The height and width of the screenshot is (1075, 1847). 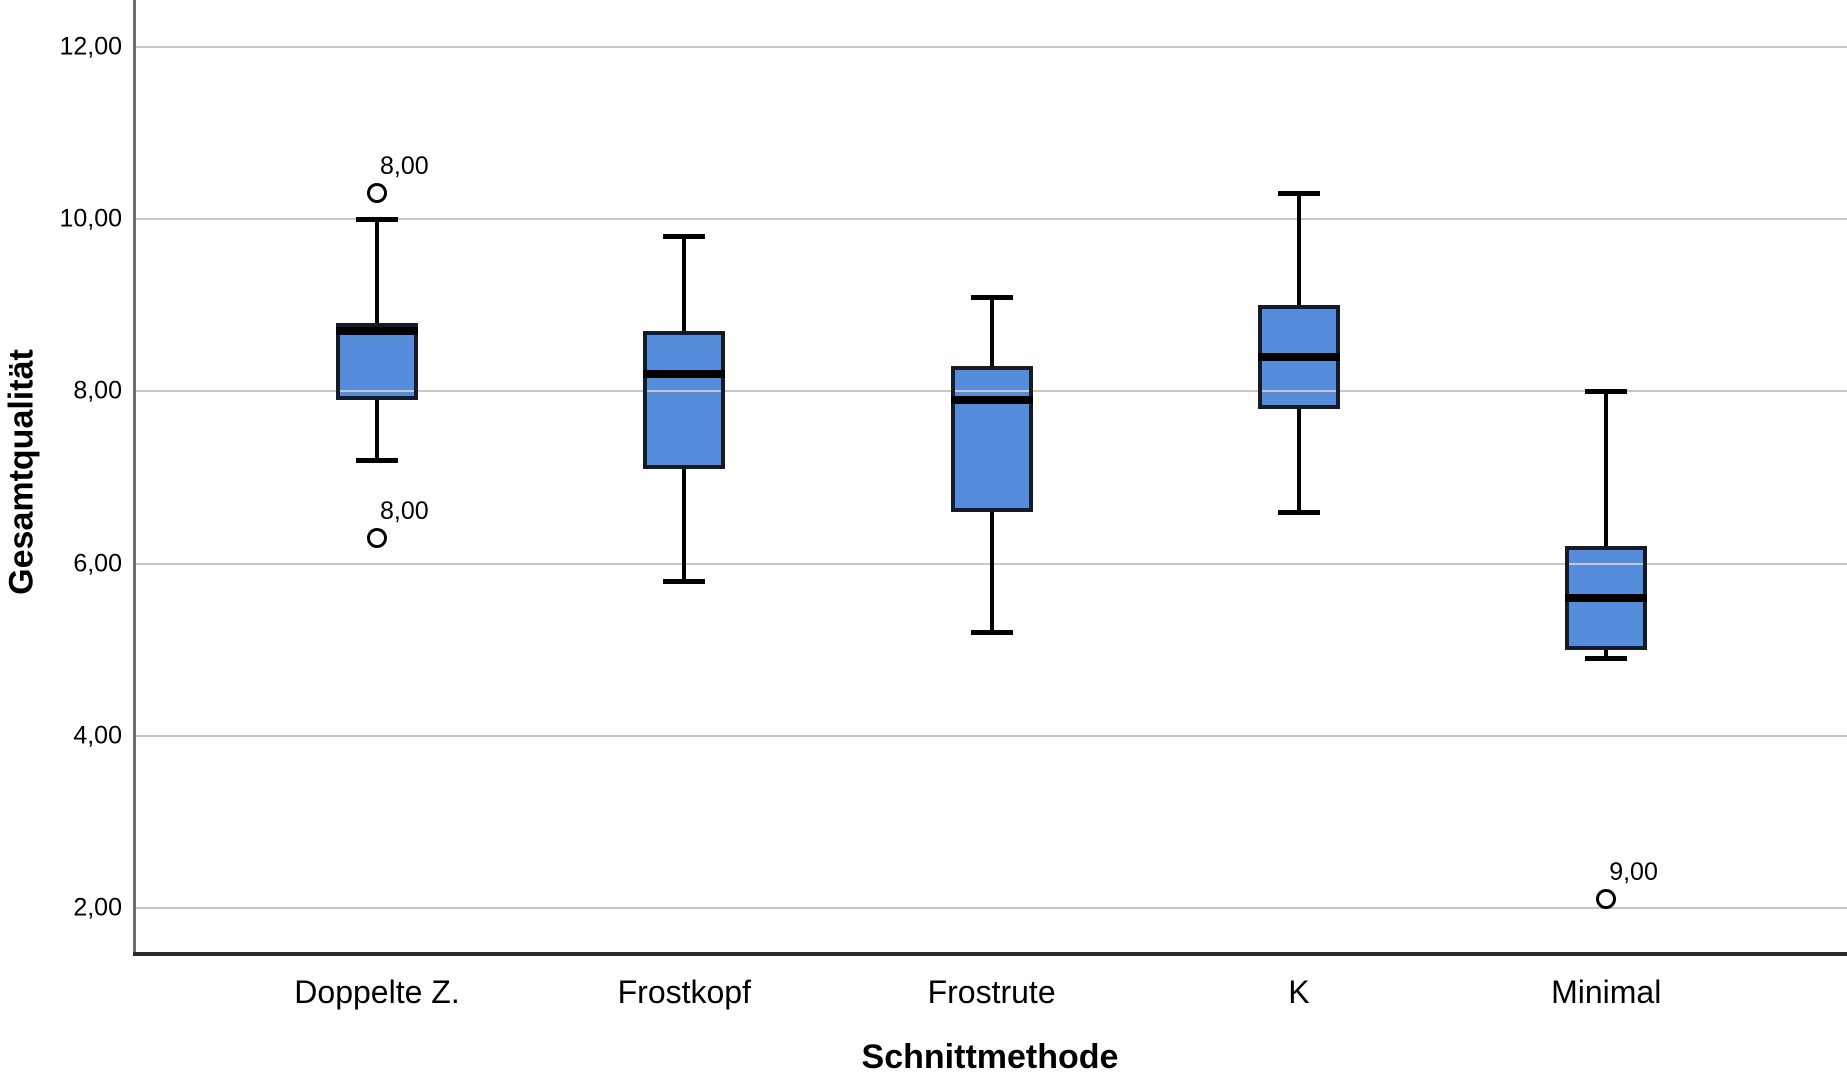 I want to click on category-label: Frostkopf, so click(x=684, y=992).